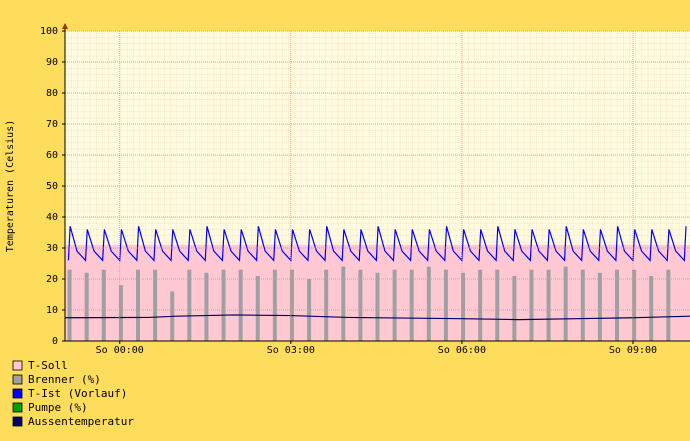 The height and width of the screenshot is (441, 690). Describe the element at coordinates (49, 31) in the screenshot. I see `y-tick-label: 100` at that location.